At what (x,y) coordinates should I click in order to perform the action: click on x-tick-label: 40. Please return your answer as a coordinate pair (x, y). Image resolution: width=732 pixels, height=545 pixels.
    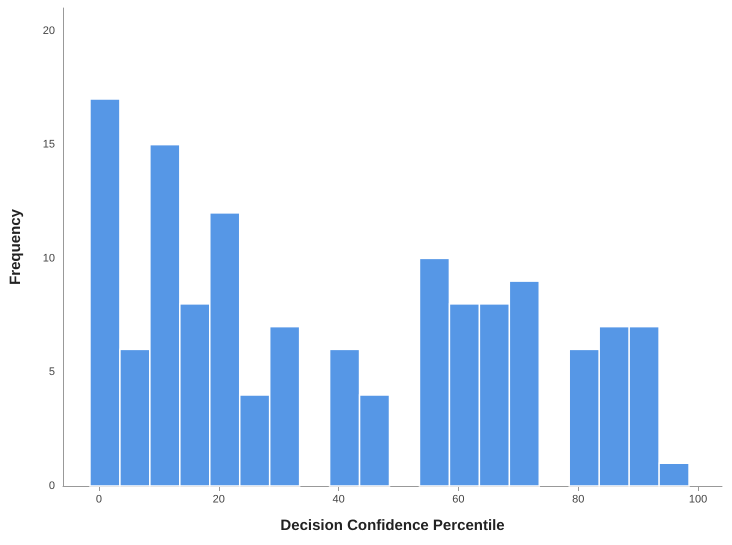
    Looking at the image, I should click on (338, 500).